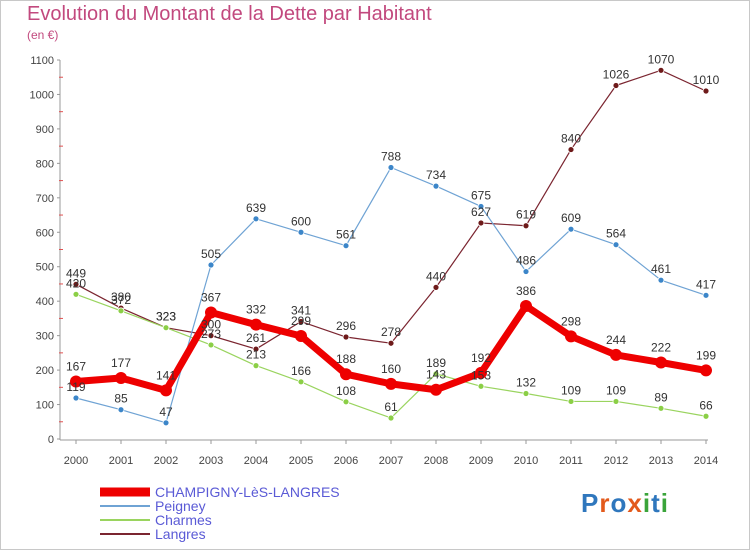 This screenshot has width=750, height=550. I want to click on y-tick-label: 400, so click(45, 302).